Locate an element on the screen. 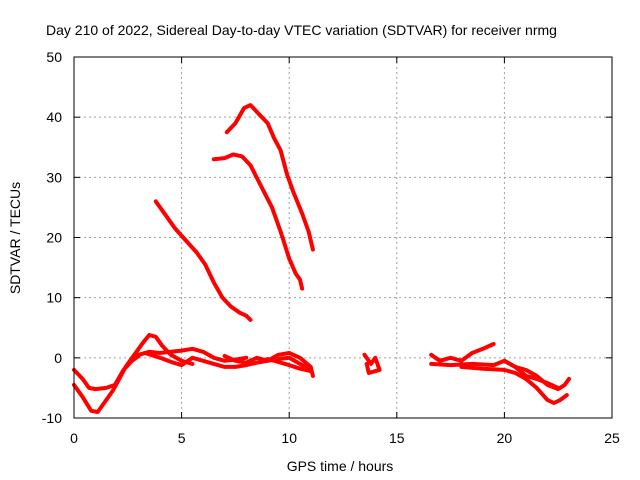 The width and height of the screenshot is (640, 480). x-tick-label: 0 is located at coordinates (74, 438).